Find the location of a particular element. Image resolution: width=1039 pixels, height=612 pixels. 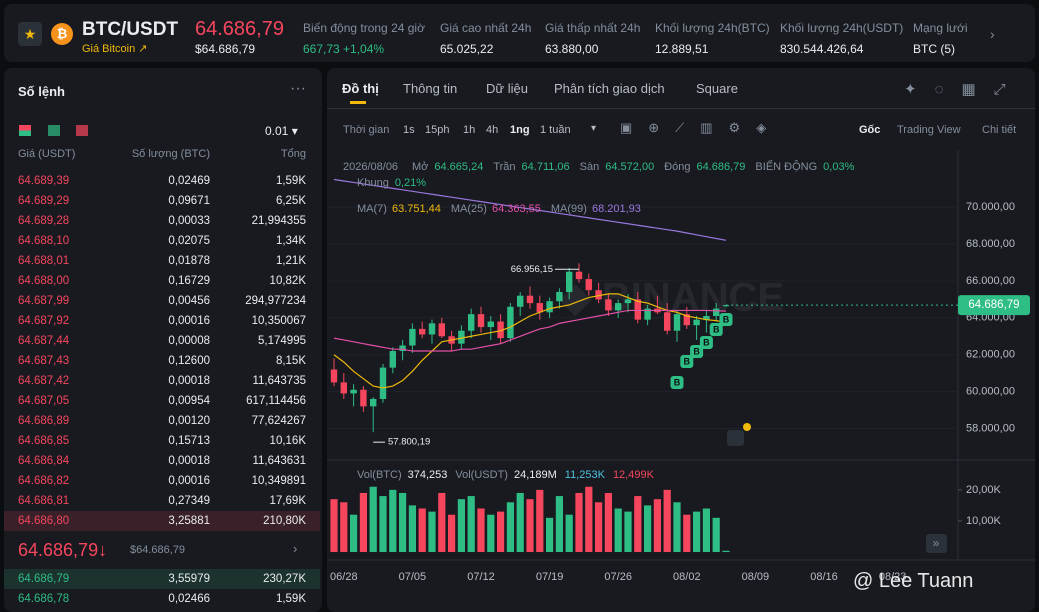

depth-row is located at coordinates (162, 579).